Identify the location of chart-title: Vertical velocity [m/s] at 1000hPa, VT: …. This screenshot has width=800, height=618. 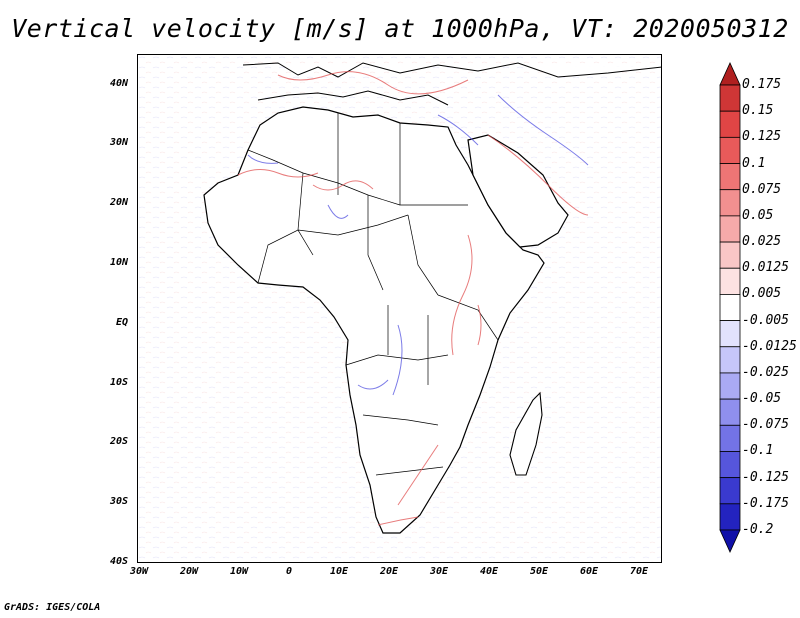
(400, 28).